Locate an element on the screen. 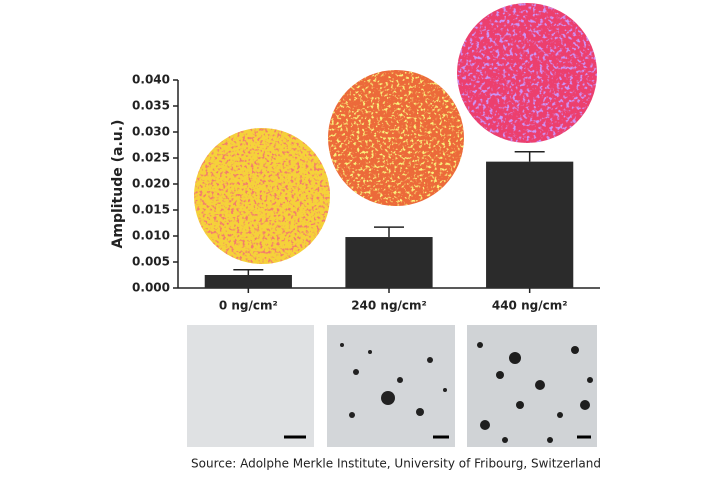 This screenshot has width=720, height=480. x-tick-label: 0 ng/cm² is located at coordinates (248, 306).